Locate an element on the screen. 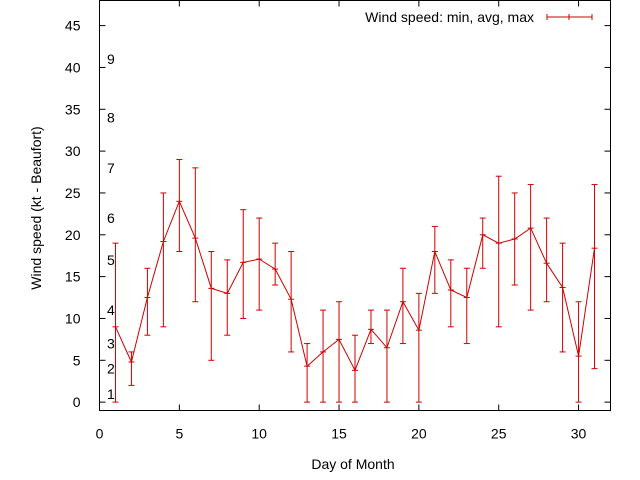  legend-label: Wind speed: min, avg, max is located at coordinates (449, 17).